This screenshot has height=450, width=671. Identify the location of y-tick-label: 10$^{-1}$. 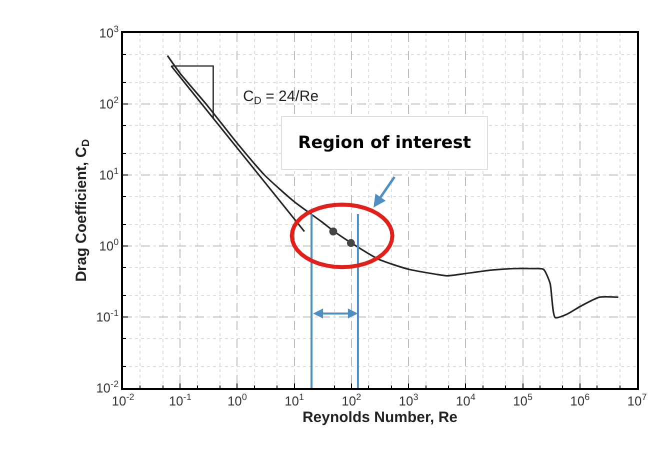
(107, 316).